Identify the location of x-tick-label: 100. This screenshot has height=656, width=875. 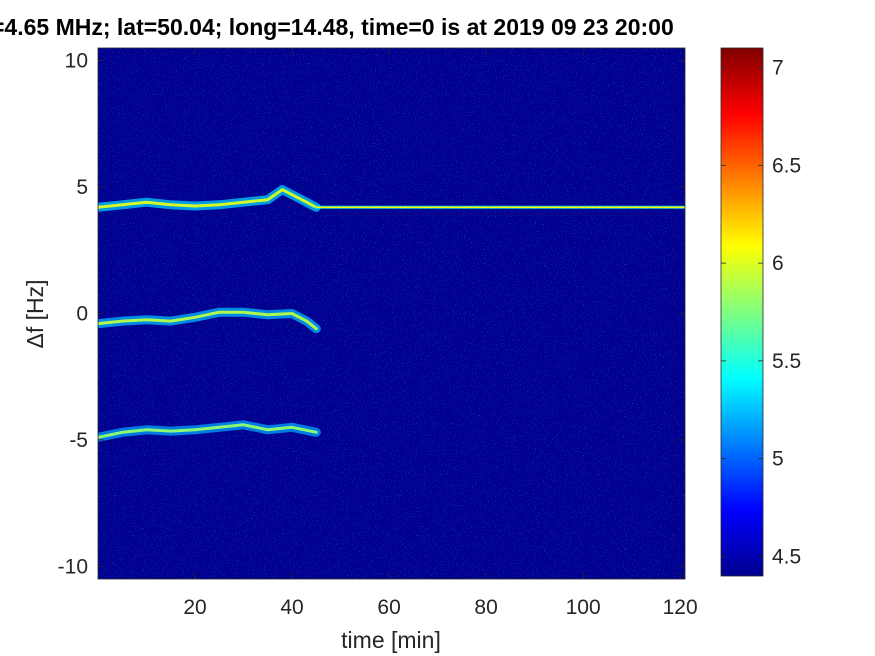
(583, 607).